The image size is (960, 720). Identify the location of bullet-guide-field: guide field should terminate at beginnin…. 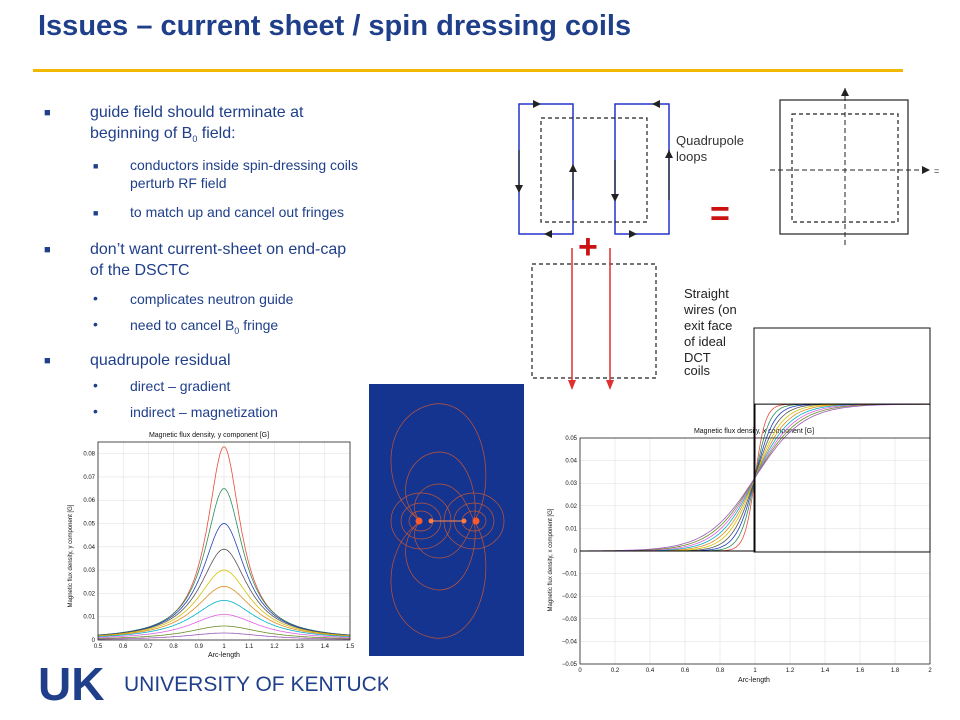
(197, 124).